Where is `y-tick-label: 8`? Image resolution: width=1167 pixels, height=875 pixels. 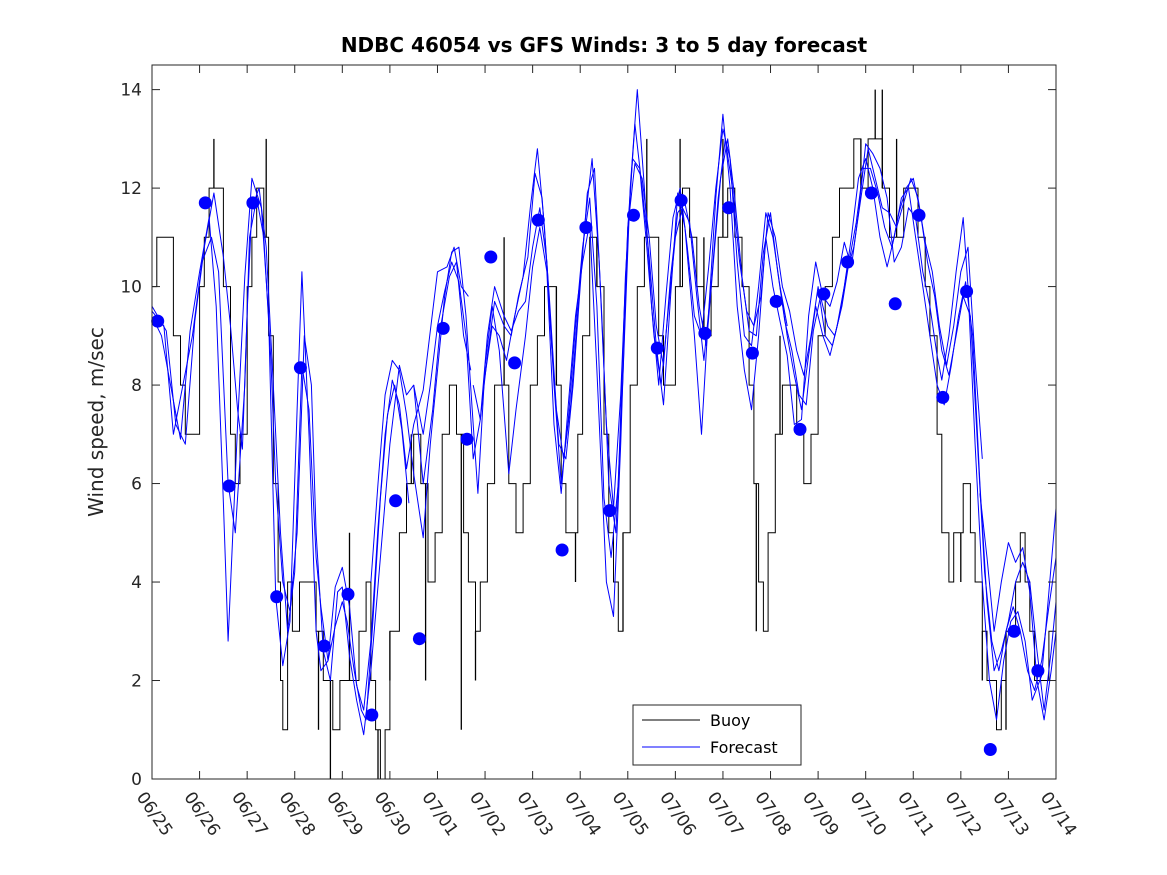
y-tick-label: 8 is located at coordinates (136, 386).